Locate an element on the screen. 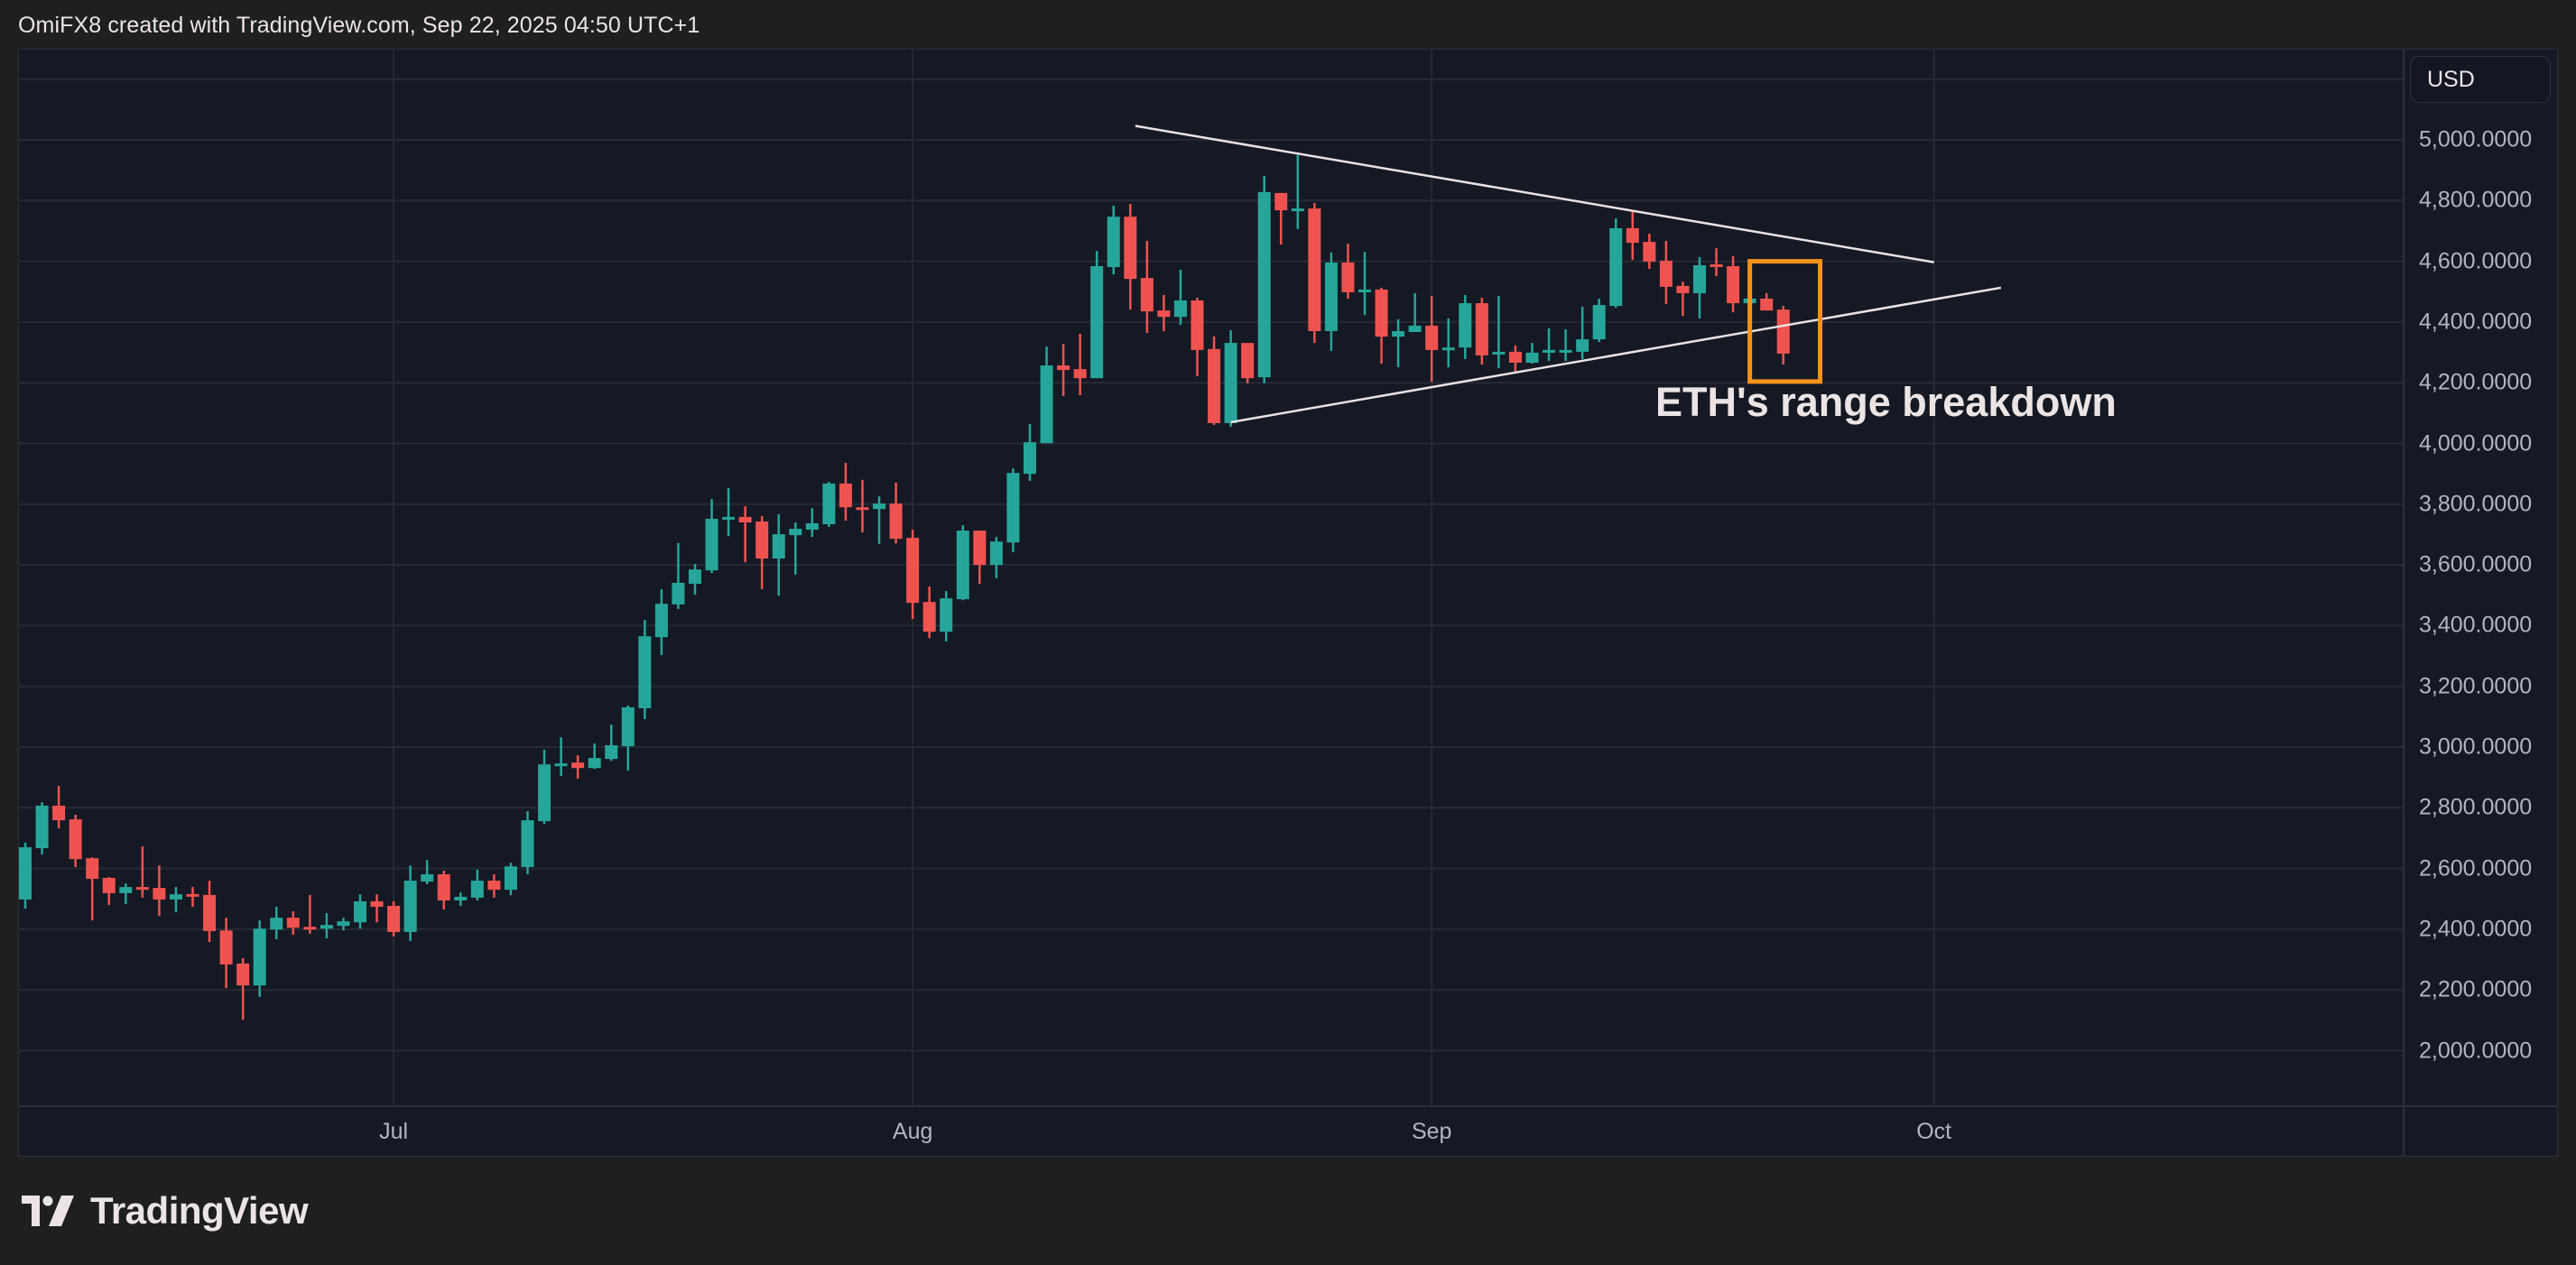 The height and width of the screenshot is (1265, 2576). price-label: 4,600.0000 is located at coordinates (2476, 261).